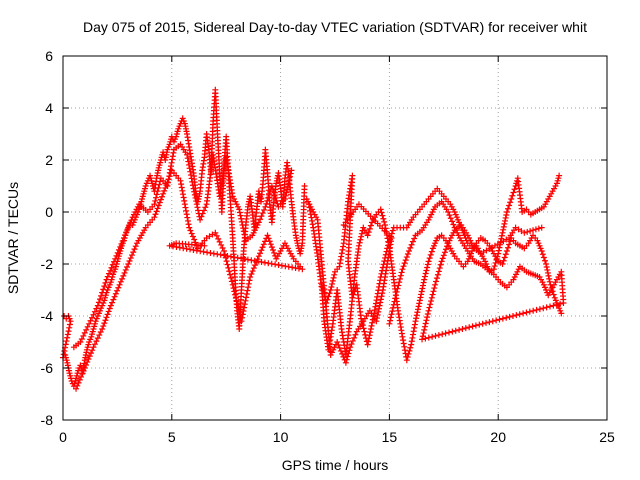 Image resolution: width=640 pixels, height=480 pixels. I want to click on y-tick-label: 2, so click(49, 160).